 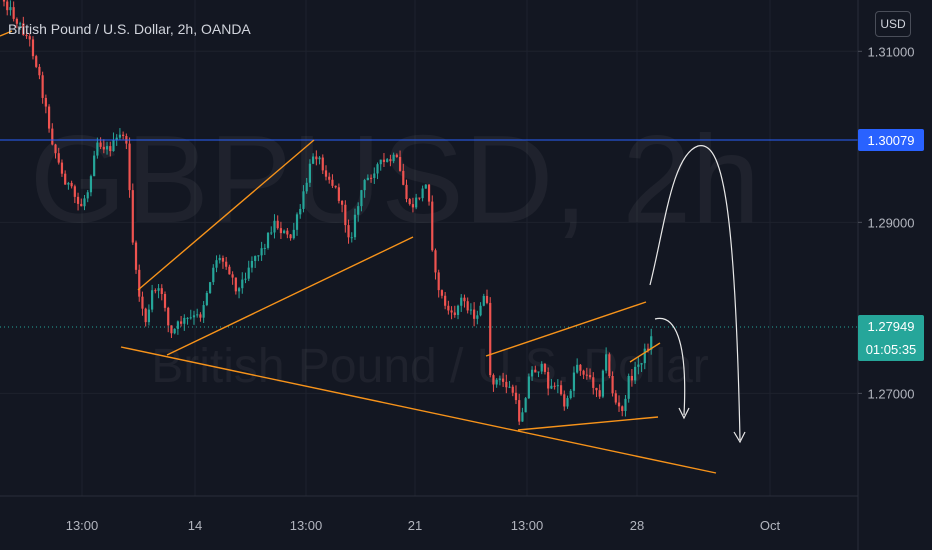 What do you see at coordinates (588, 423) in the screenshot?
I see `trendline-wedge-lower` at bounding box center [588, 423].